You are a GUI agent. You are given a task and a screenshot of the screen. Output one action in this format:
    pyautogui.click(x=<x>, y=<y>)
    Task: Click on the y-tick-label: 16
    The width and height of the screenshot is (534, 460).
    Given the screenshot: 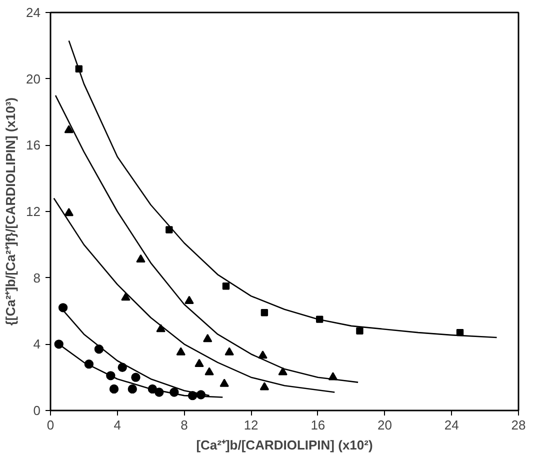 What is the action you would take?
    pyautogui.click(x=33, y=145)
    